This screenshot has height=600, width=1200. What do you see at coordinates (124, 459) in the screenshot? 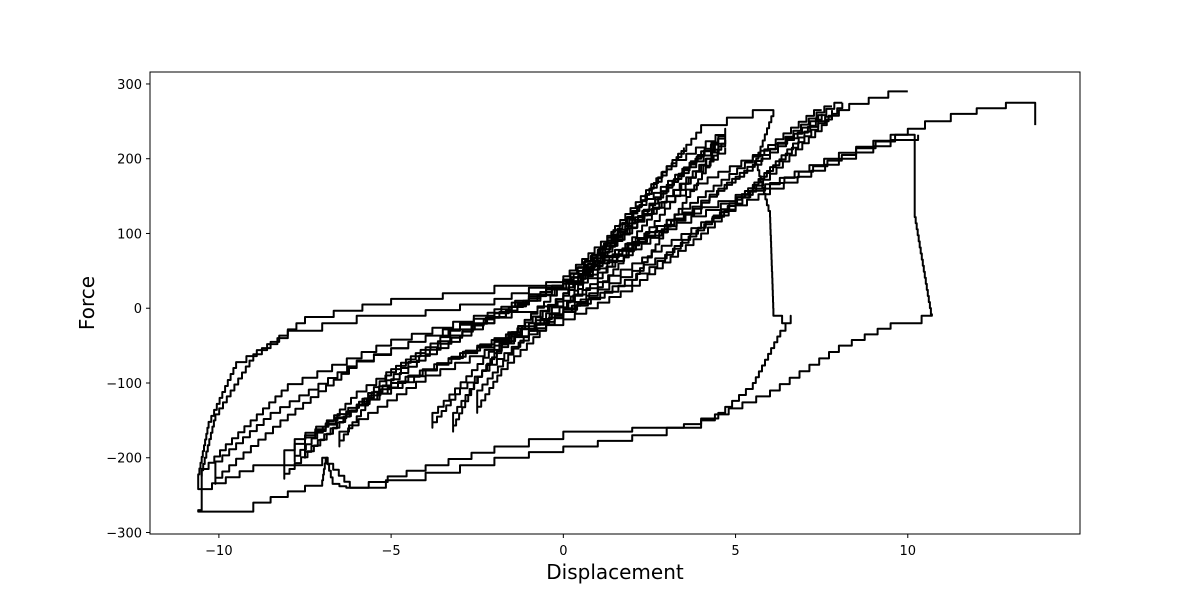
I see `y-tick-label: −200` at bounding box center [124, 459].